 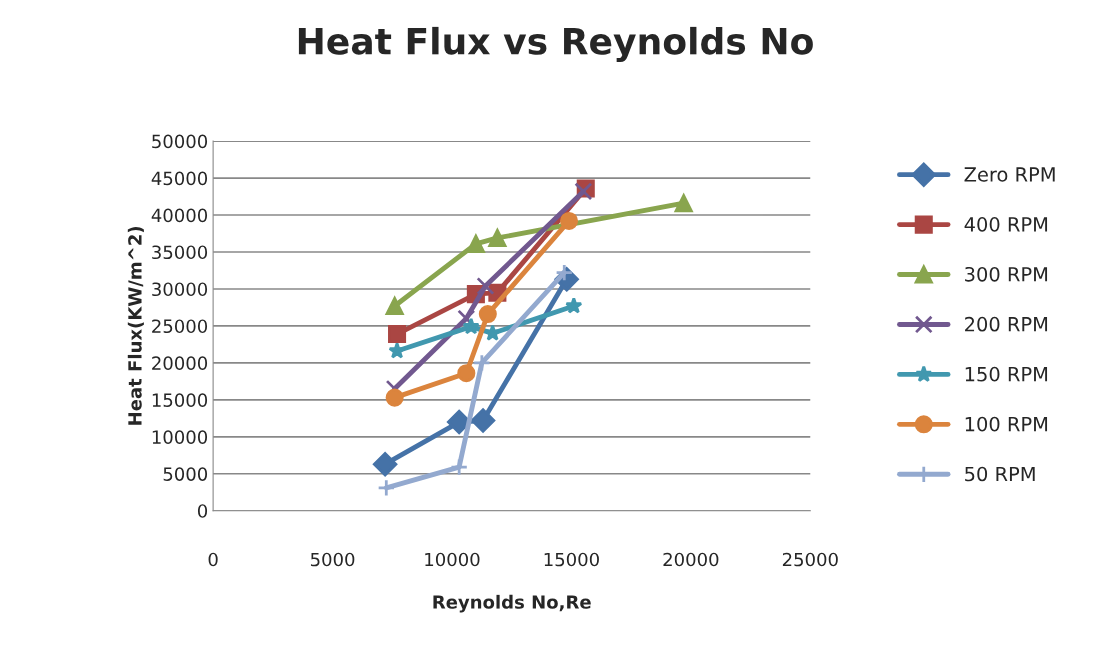 What do you see at coordinates (180, 326) in the screenshot?
I see `y-tick-label: 25000` at bounding box center [180, 326].